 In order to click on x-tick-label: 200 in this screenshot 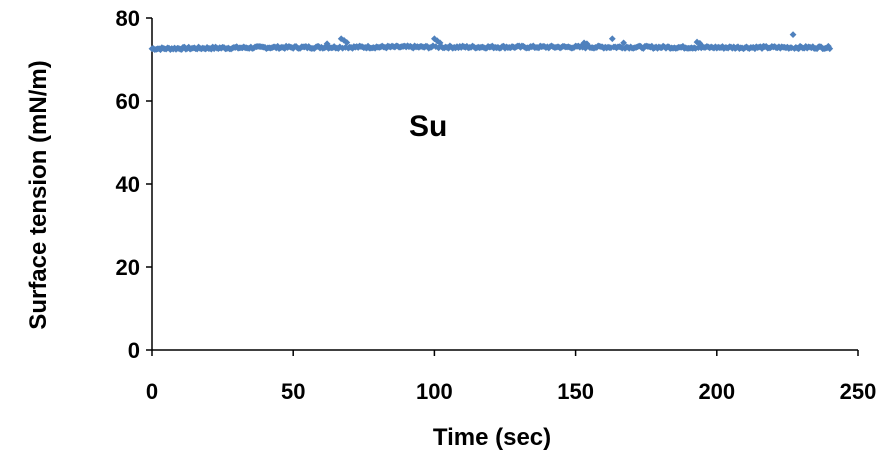, I will do `click(716, 391)`.